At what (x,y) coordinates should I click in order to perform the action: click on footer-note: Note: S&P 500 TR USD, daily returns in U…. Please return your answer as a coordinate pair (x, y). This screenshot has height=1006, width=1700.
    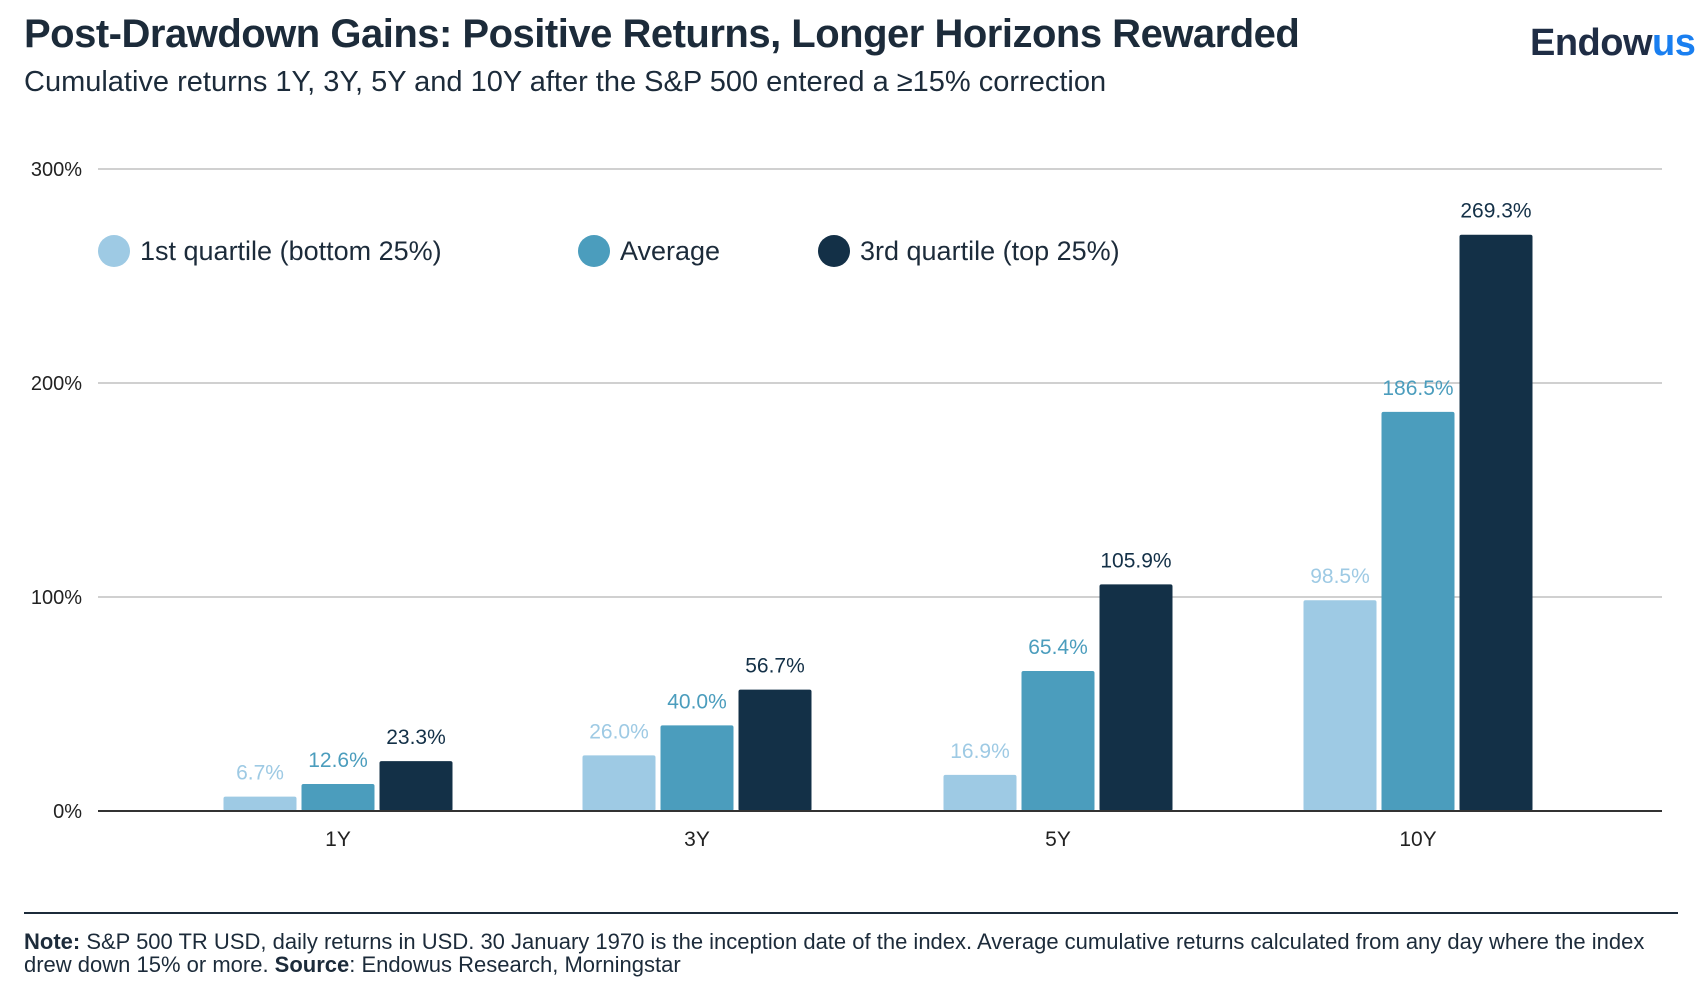
    Looking at the image, I should click on (854, 953).